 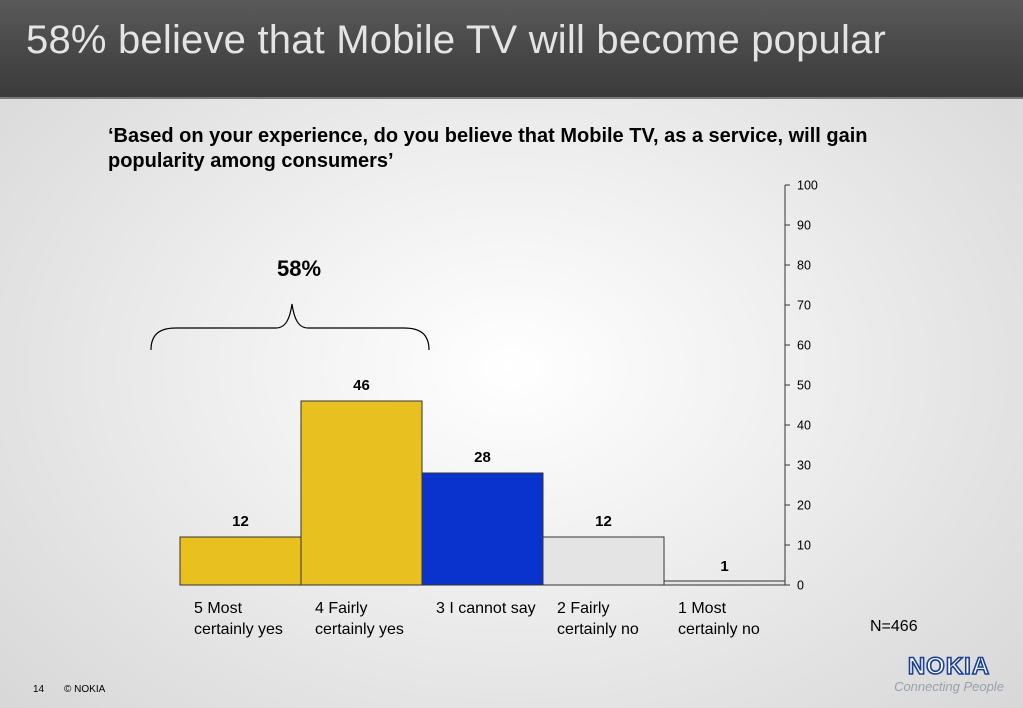 What do you see at coordinates (804, 226) in the screenshot?
I see `y-tick-label-90: 90` at bounding box center [804, 226].